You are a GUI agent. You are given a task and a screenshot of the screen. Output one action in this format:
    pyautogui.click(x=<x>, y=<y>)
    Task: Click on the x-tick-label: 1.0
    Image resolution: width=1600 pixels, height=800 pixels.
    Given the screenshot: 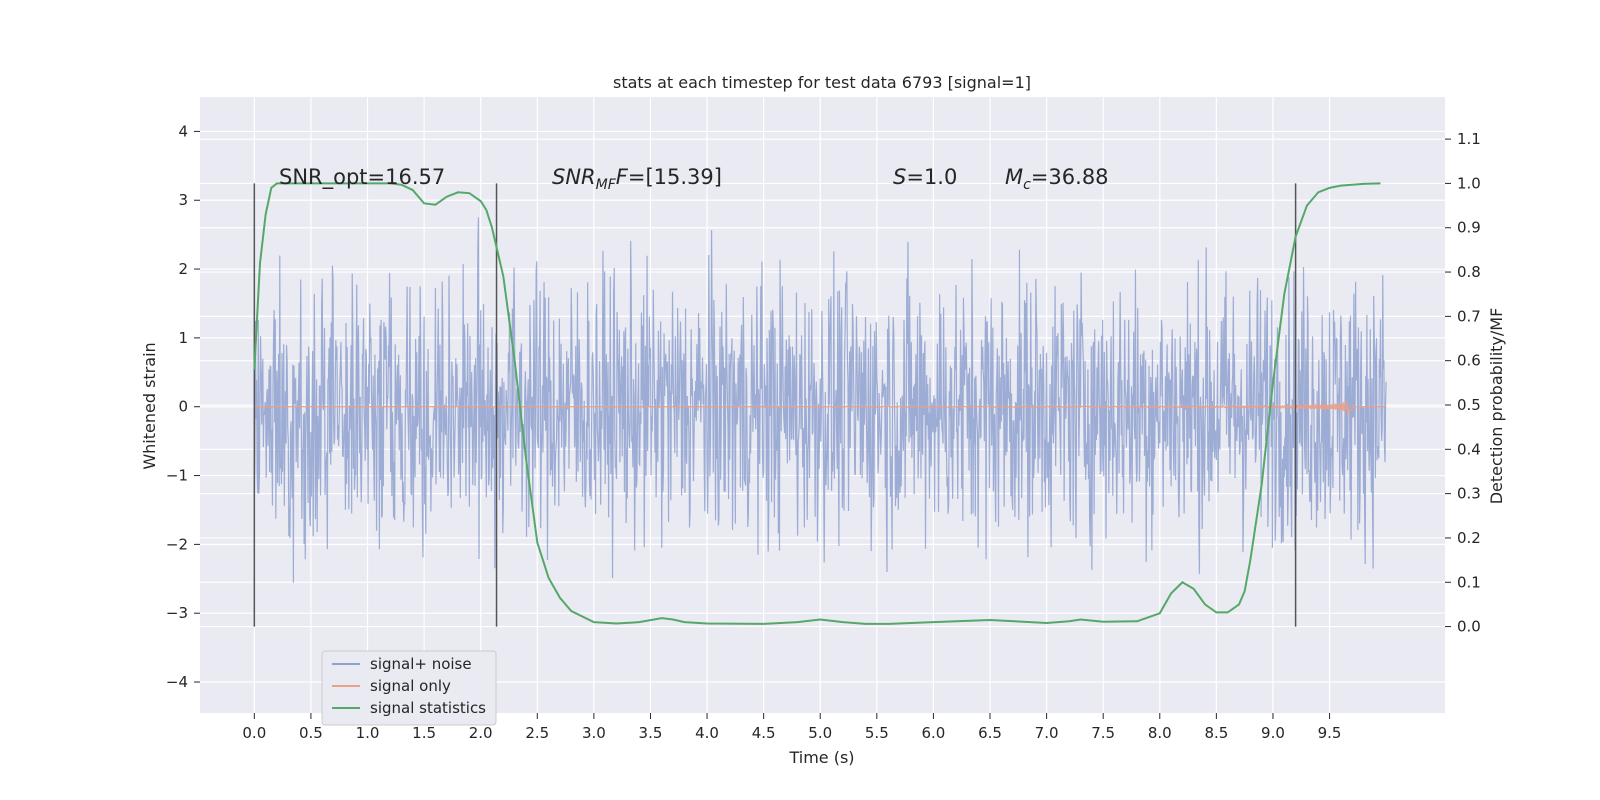 What is the action you would take?
    pyautogui.click(x=368, y=733)
    